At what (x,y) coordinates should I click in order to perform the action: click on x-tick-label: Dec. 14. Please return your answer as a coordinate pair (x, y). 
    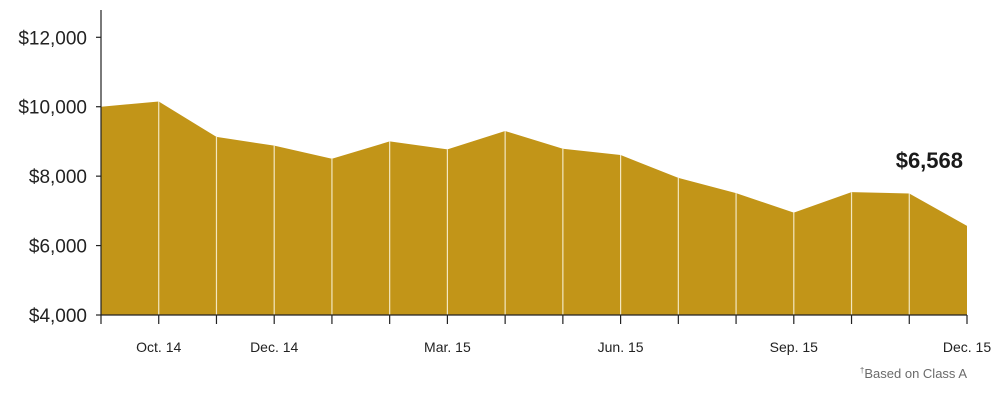
    Looking at the image, I should click on (274, 347).